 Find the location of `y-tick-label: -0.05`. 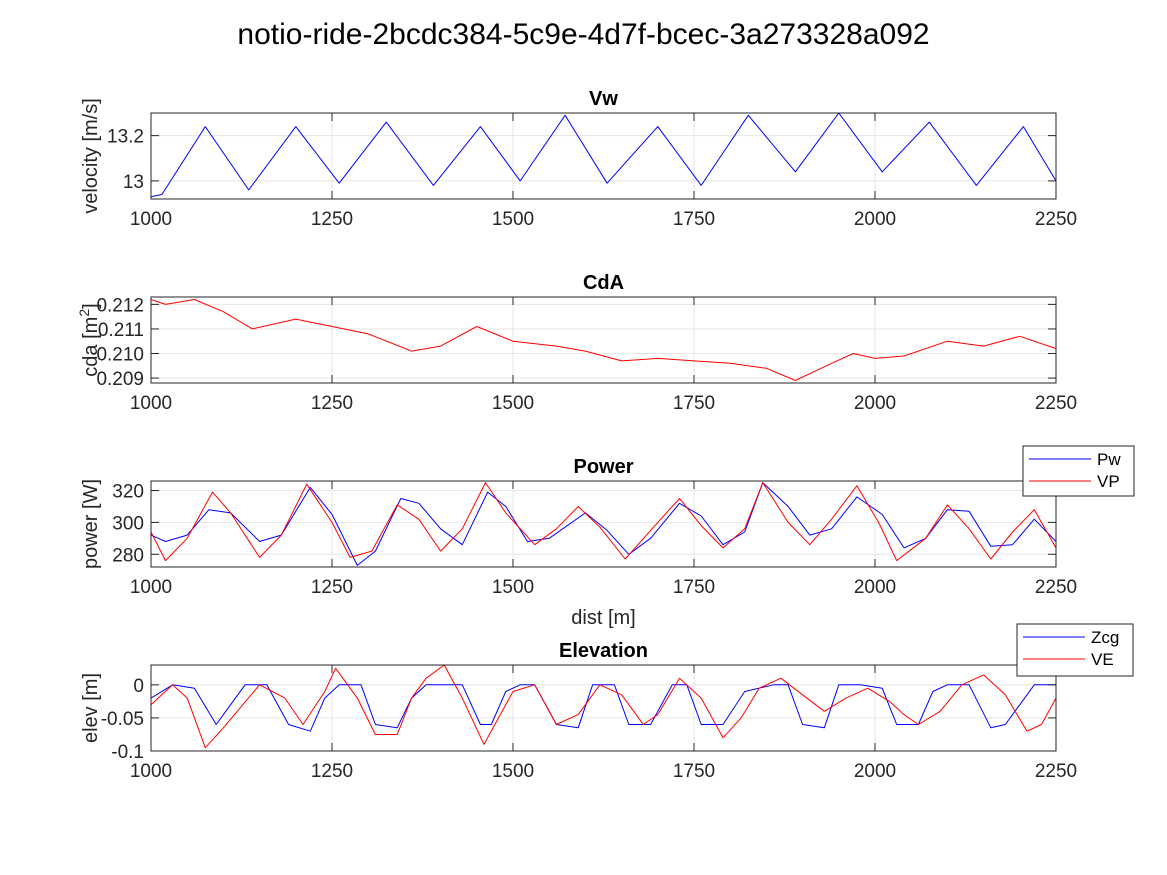

y-tick-label: -0.05 is located at coordinates (122, 719).